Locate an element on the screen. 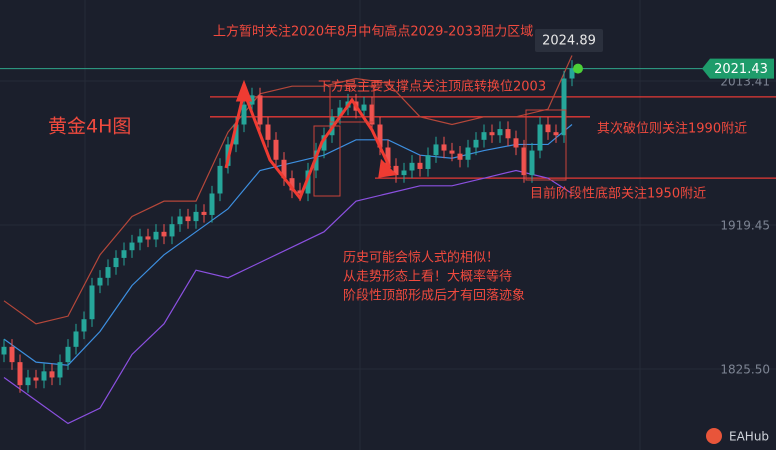 This screenshot has width=776, height=450. arrows is located at coordinates (311, 140).